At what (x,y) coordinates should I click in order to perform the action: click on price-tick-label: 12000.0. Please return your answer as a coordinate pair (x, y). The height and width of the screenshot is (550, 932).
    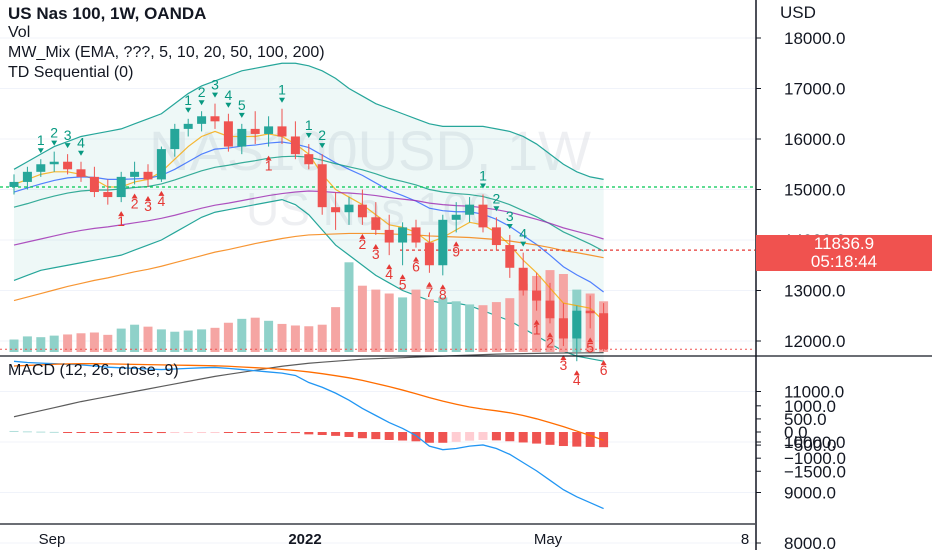
    Looking at the image, I should click on (814, 341).